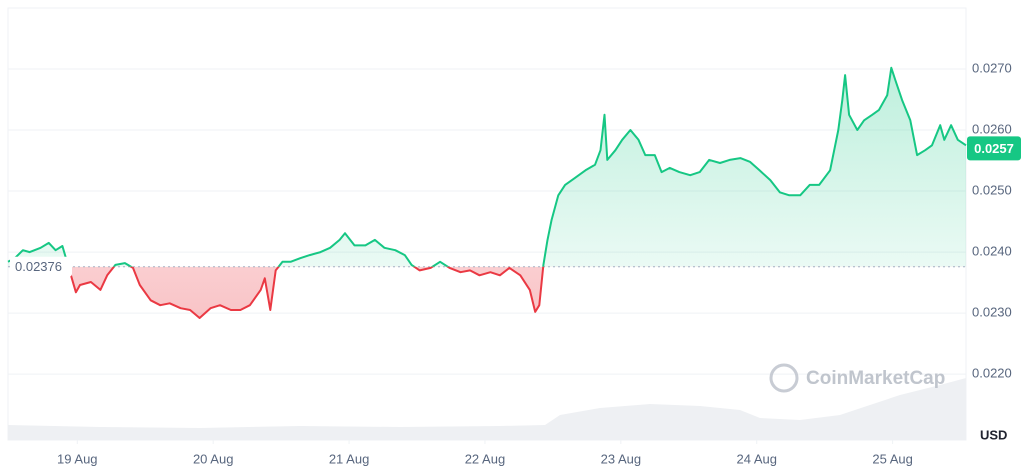 The width and height of the screenshot is (1024, 469). I want to click on x-tick-label: 21 Aug, so click(349, 458).